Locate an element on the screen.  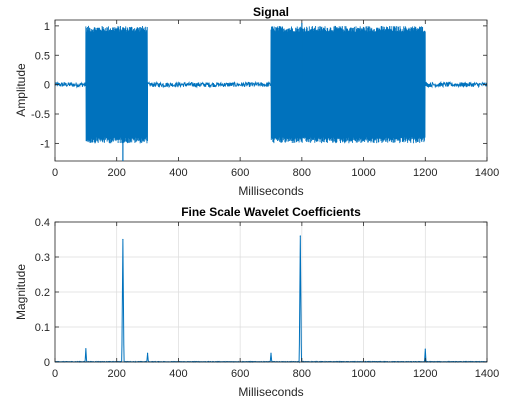
signal-y-tick-label: -1 is located at coordinates (45, 144).